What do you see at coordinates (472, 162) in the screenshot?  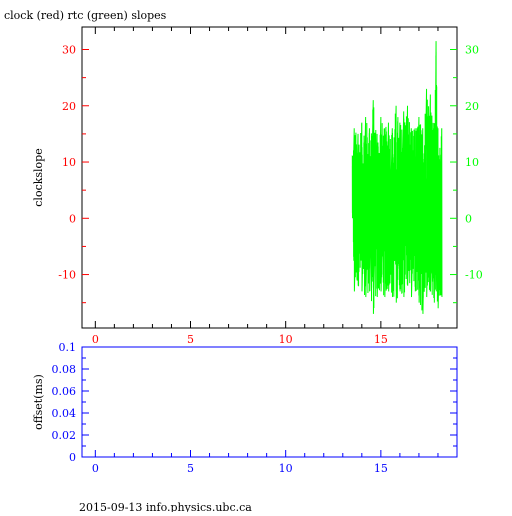 I see `top-y-tick-label-right: 10` at bounding box center [472, 162].